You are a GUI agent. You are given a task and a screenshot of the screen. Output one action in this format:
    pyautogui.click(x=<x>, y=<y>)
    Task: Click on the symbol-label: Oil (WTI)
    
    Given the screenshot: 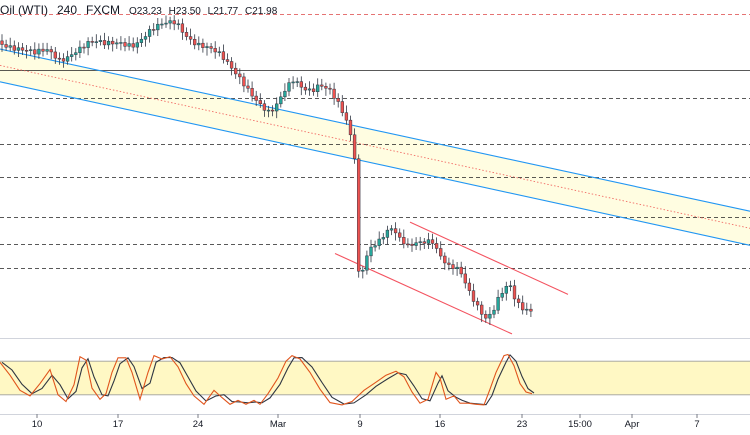 What is the action you would take?
    pyautogui.click(x=24, y=10)
    